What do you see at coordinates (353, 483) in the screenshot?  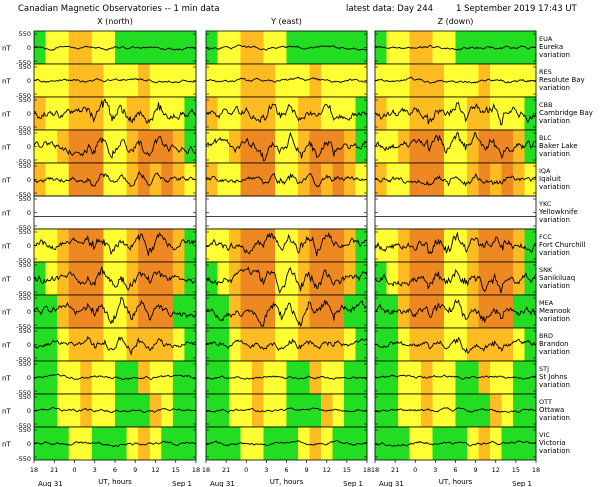 I see `date-right: Sep 1` at bounding box center [353, 483].